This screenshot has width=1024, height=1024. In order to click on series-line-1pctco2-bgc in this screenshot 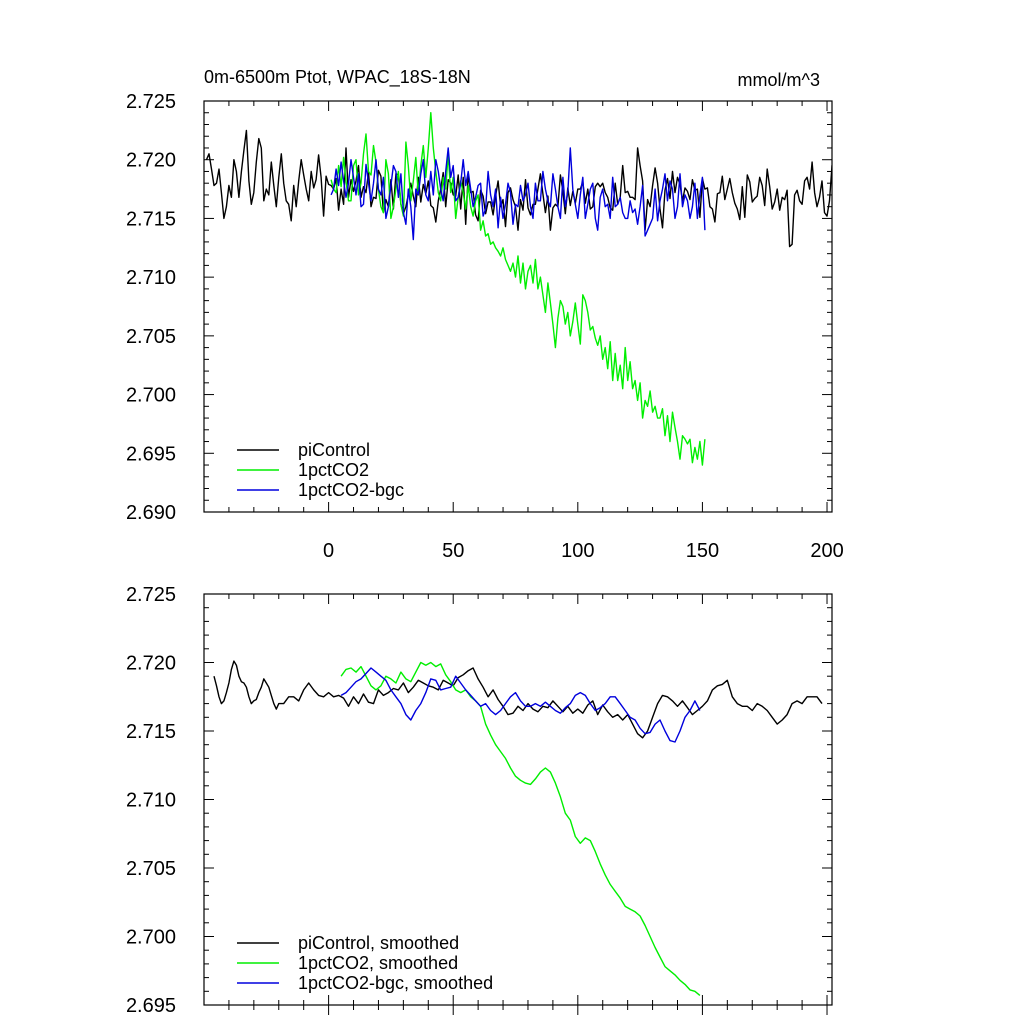, I will do `click(518, 194)`.